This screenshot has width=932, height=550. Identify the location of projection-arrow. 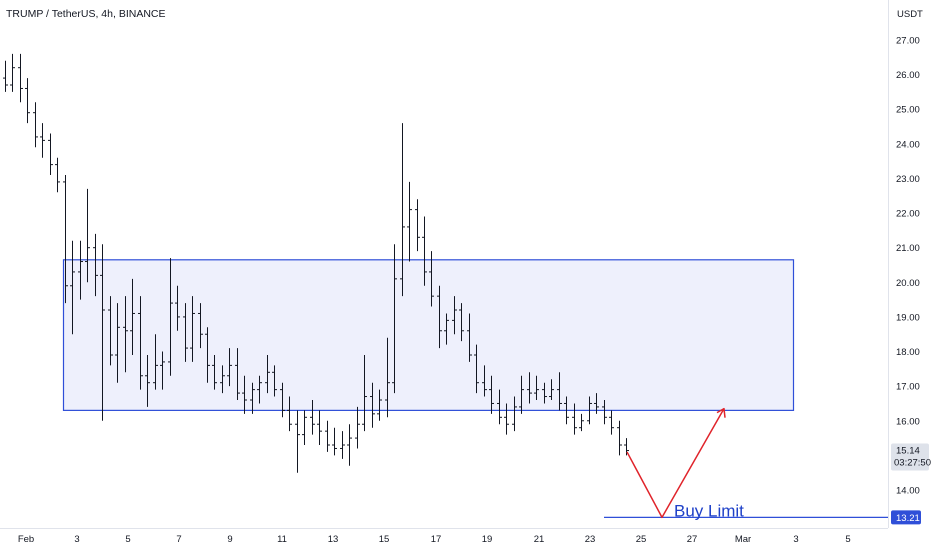
(675, 463).